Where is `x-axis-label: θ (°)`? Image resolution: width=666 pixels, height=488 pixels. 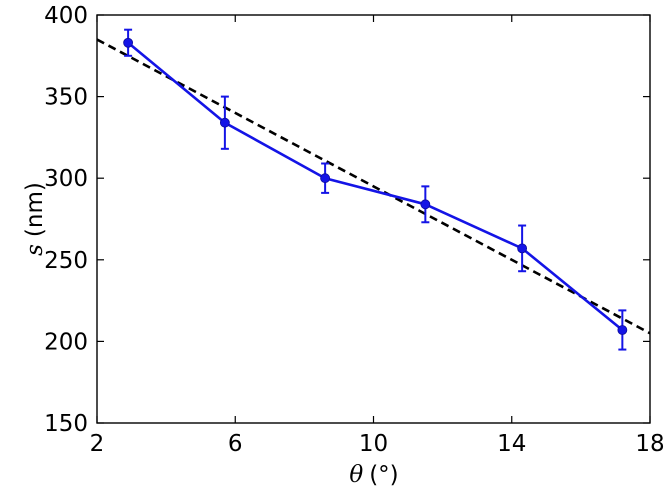
x-axis-label: θ (°) is located at coordinates (373, 475).